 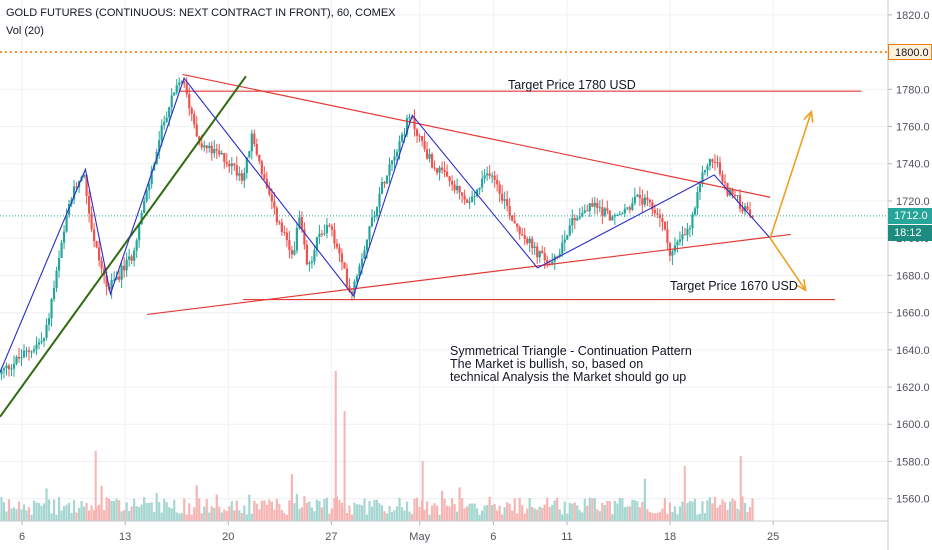 I want to click on volume-label: Vol (20), so click(x=25, y=31).